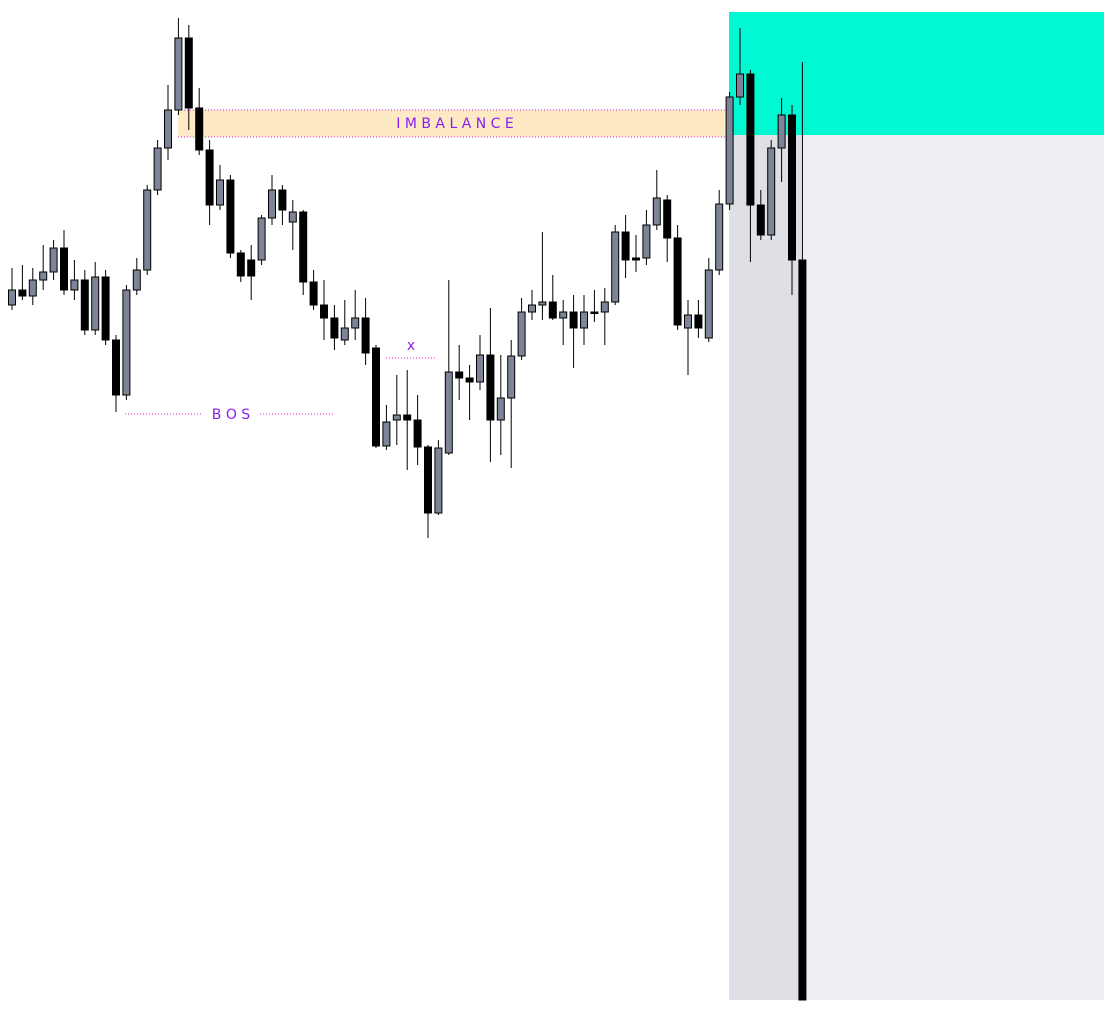  Describe the element at coordinates (765, 567) in the screenshot. I see `shade-zone` at that location.